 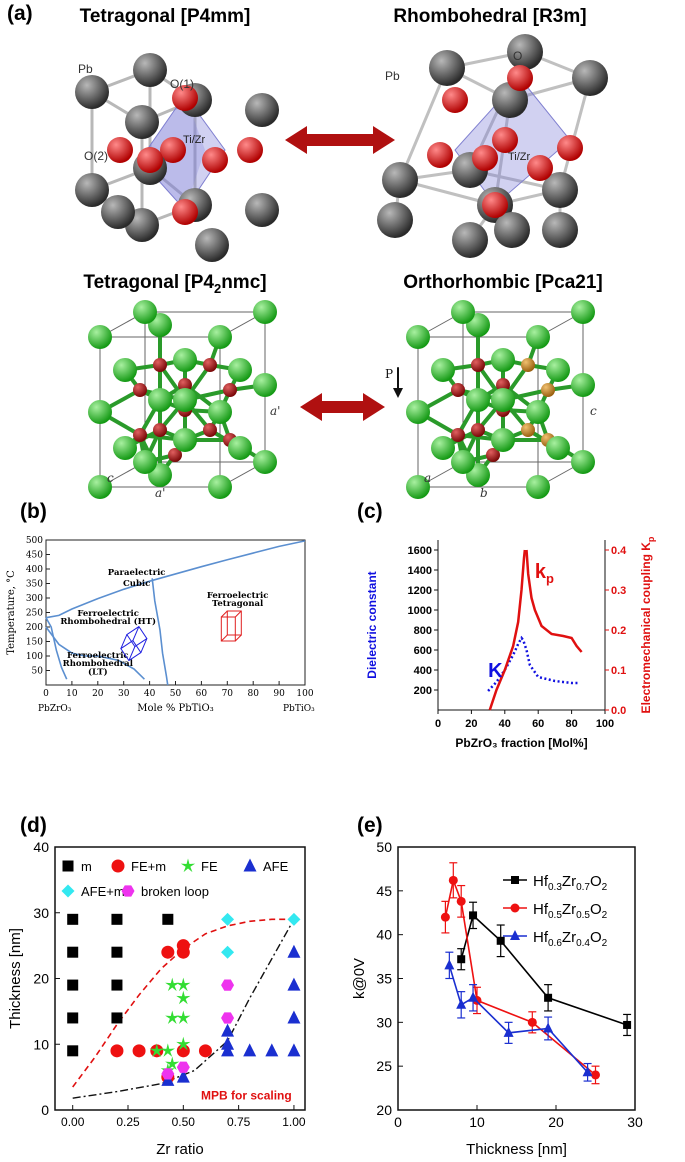 I want to click on phase-boundary-left, so click(x=56, y=648).